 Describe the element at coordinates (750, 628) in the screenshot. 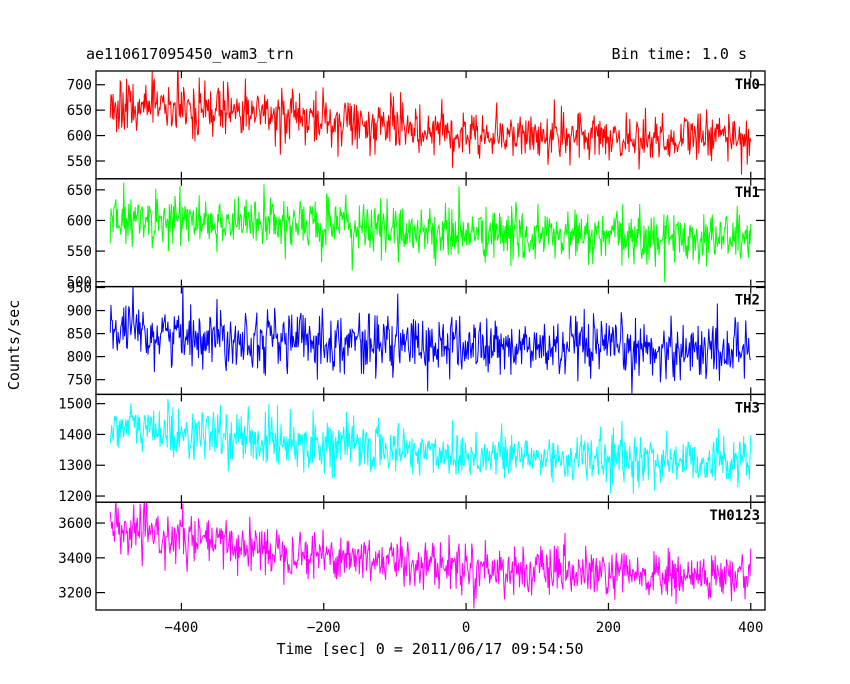

I see `x-tick-label: 400` at that location.